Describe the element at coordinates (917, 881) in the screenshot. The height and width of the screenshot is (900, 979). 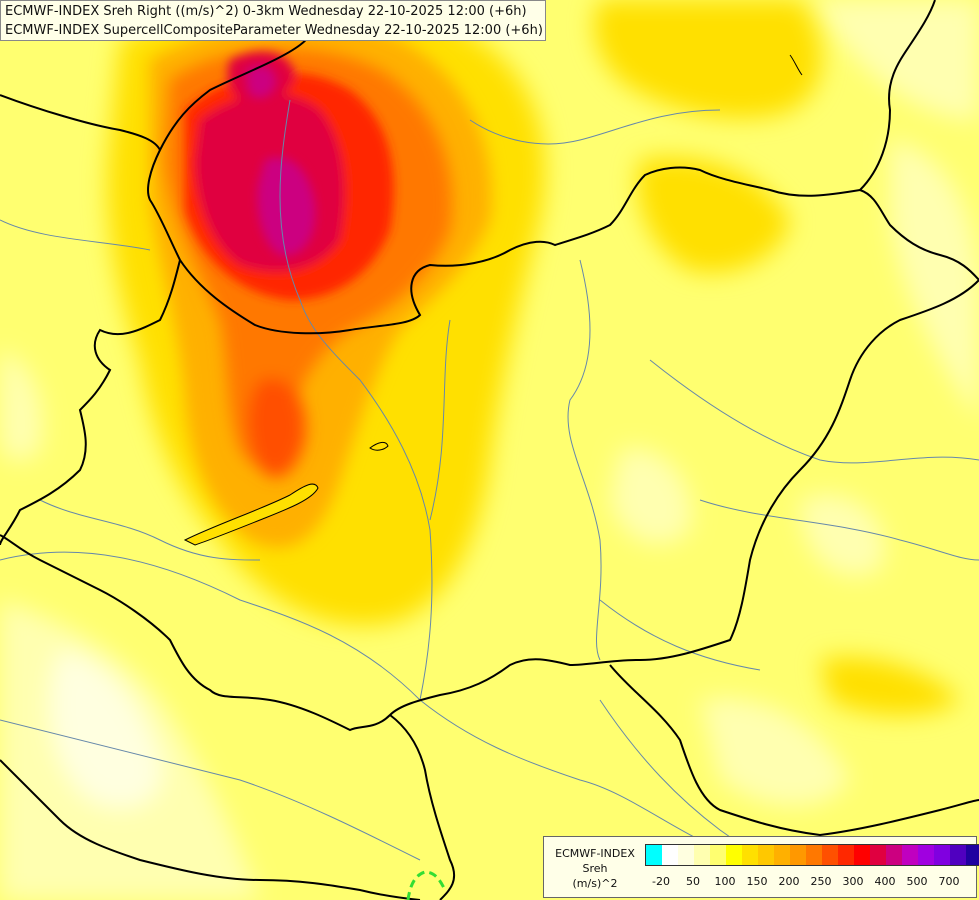
I see `legend-tick-label: 500` at that location.